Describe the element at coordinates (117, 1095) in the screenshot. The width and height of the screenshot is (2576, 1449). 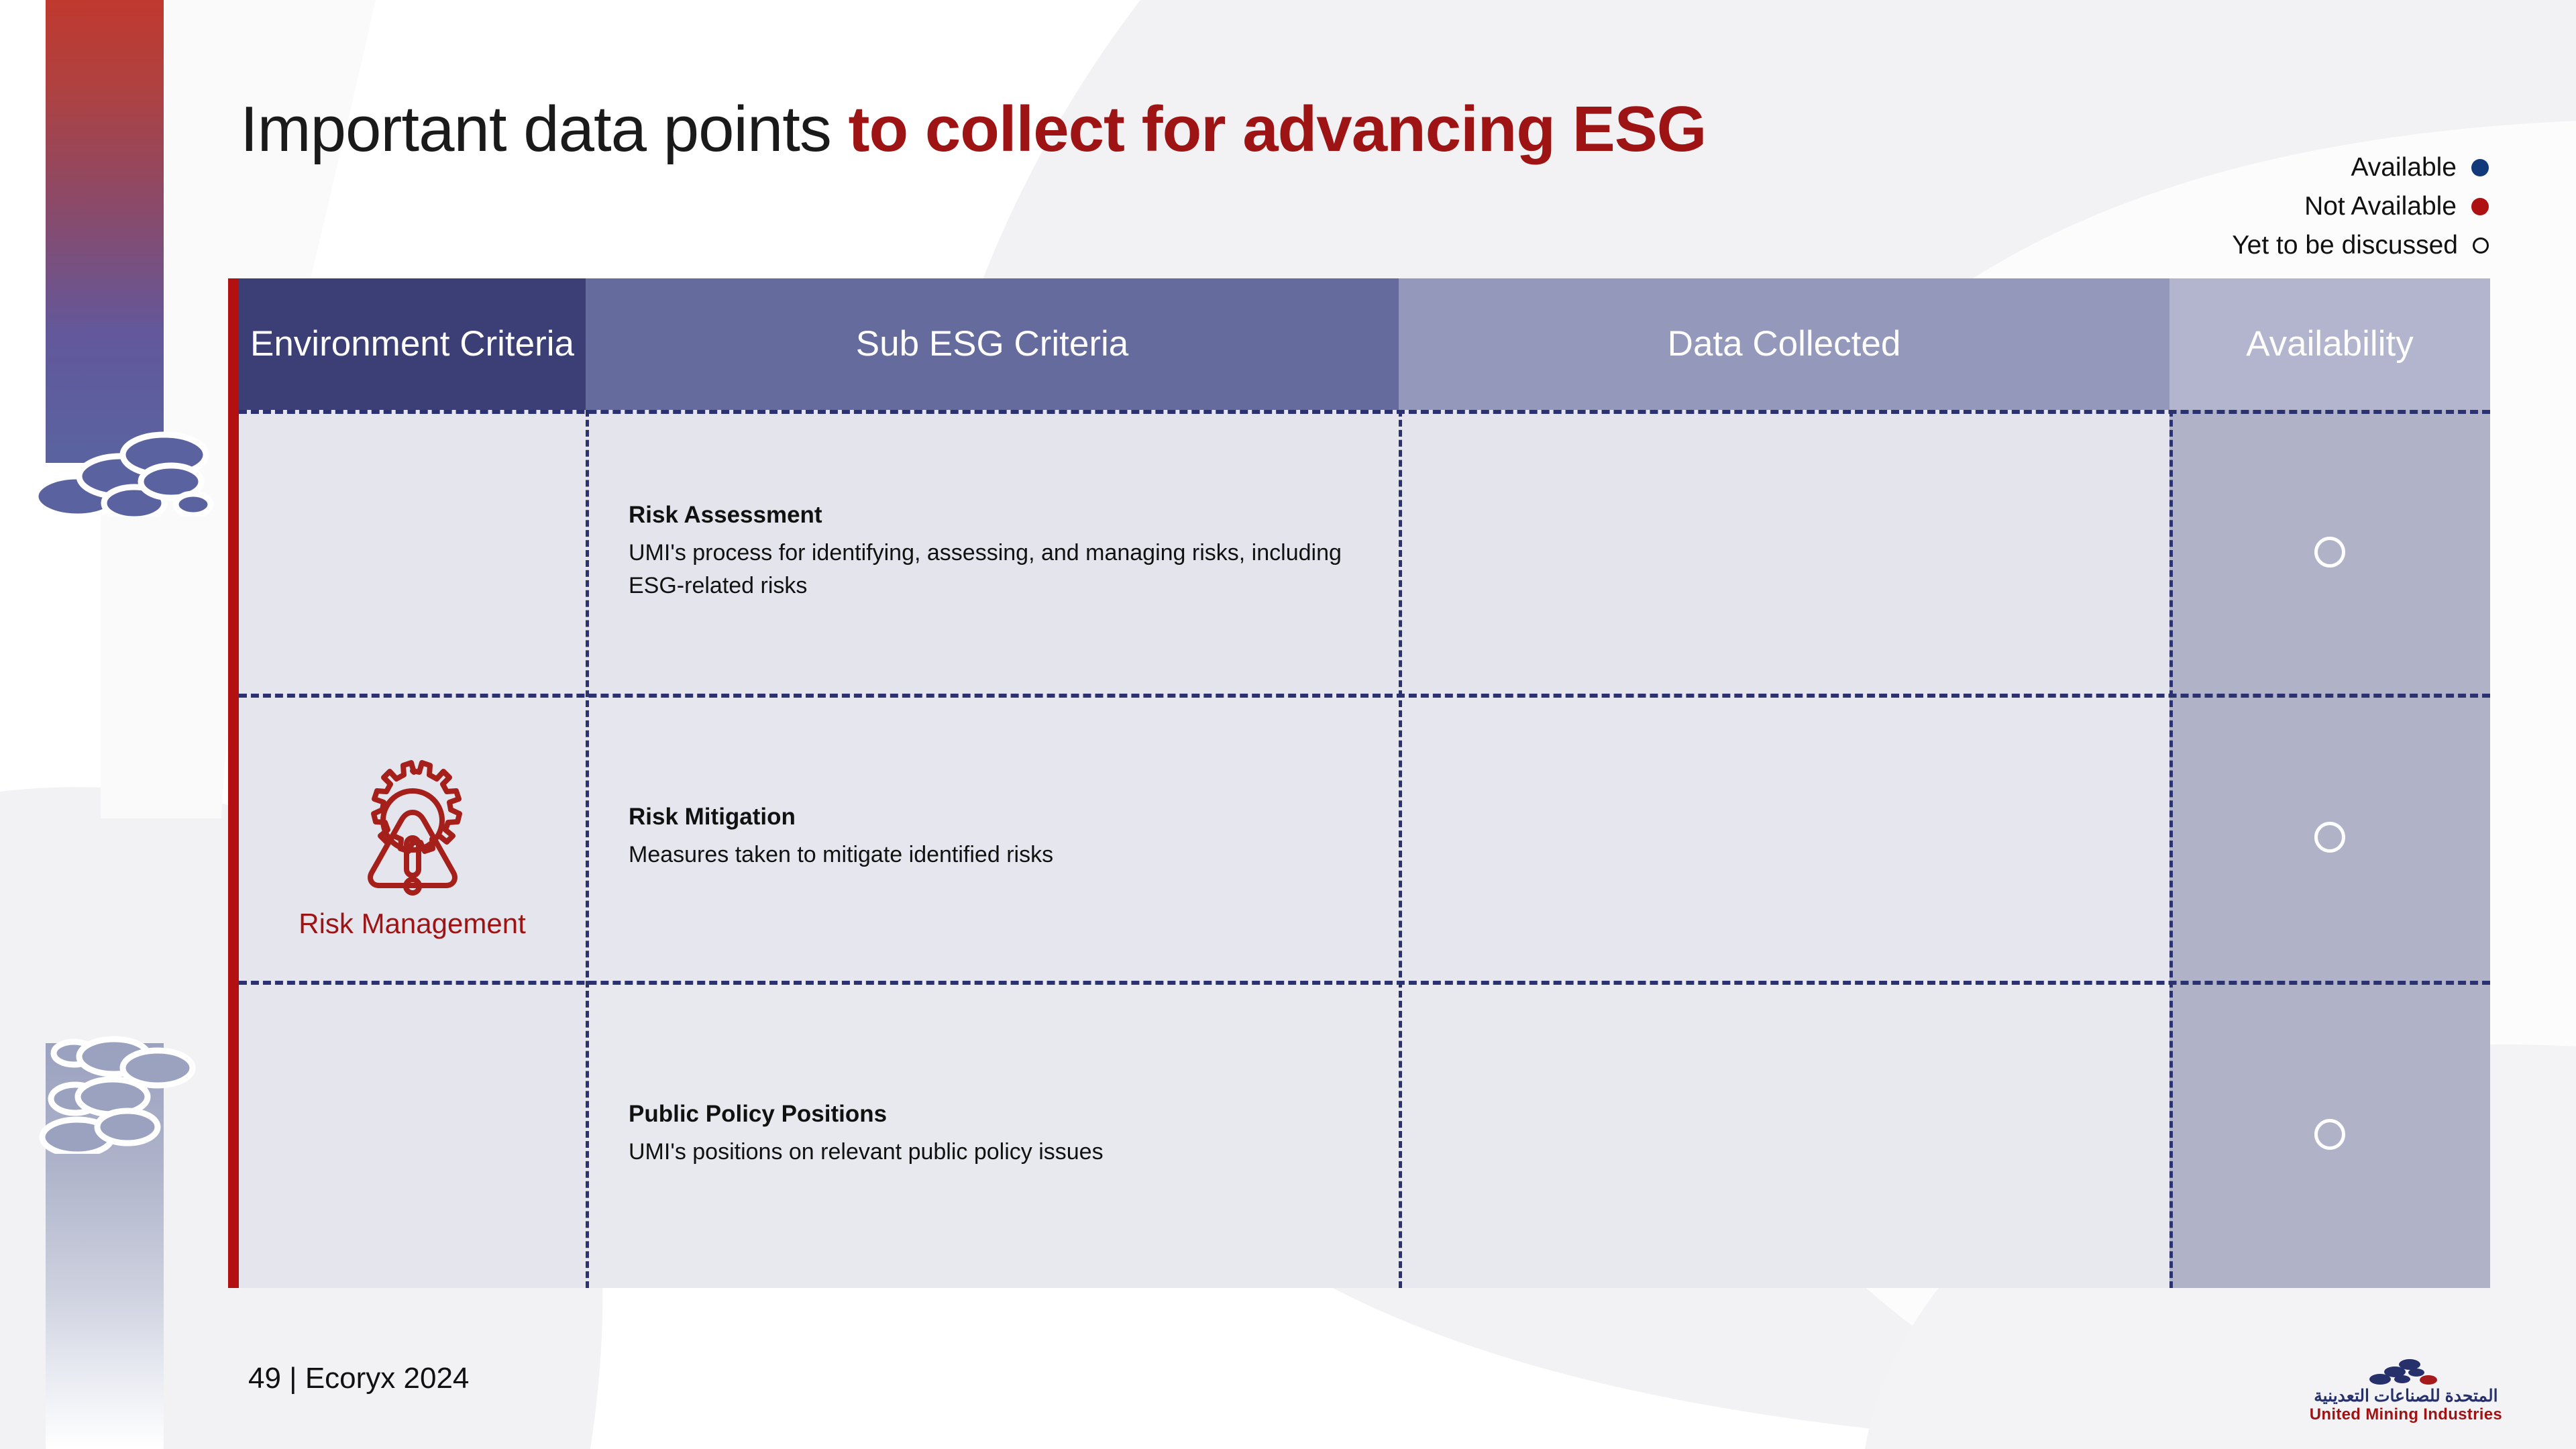
I see `left-blob-cluster-bottom` at that location.